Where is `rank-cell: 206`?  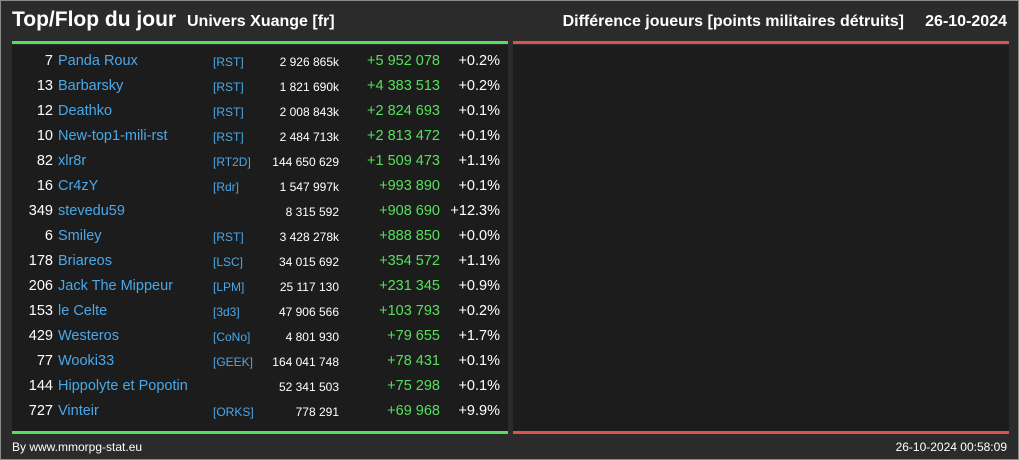
rank-cell: 206 is located at coordinates (40, 286).